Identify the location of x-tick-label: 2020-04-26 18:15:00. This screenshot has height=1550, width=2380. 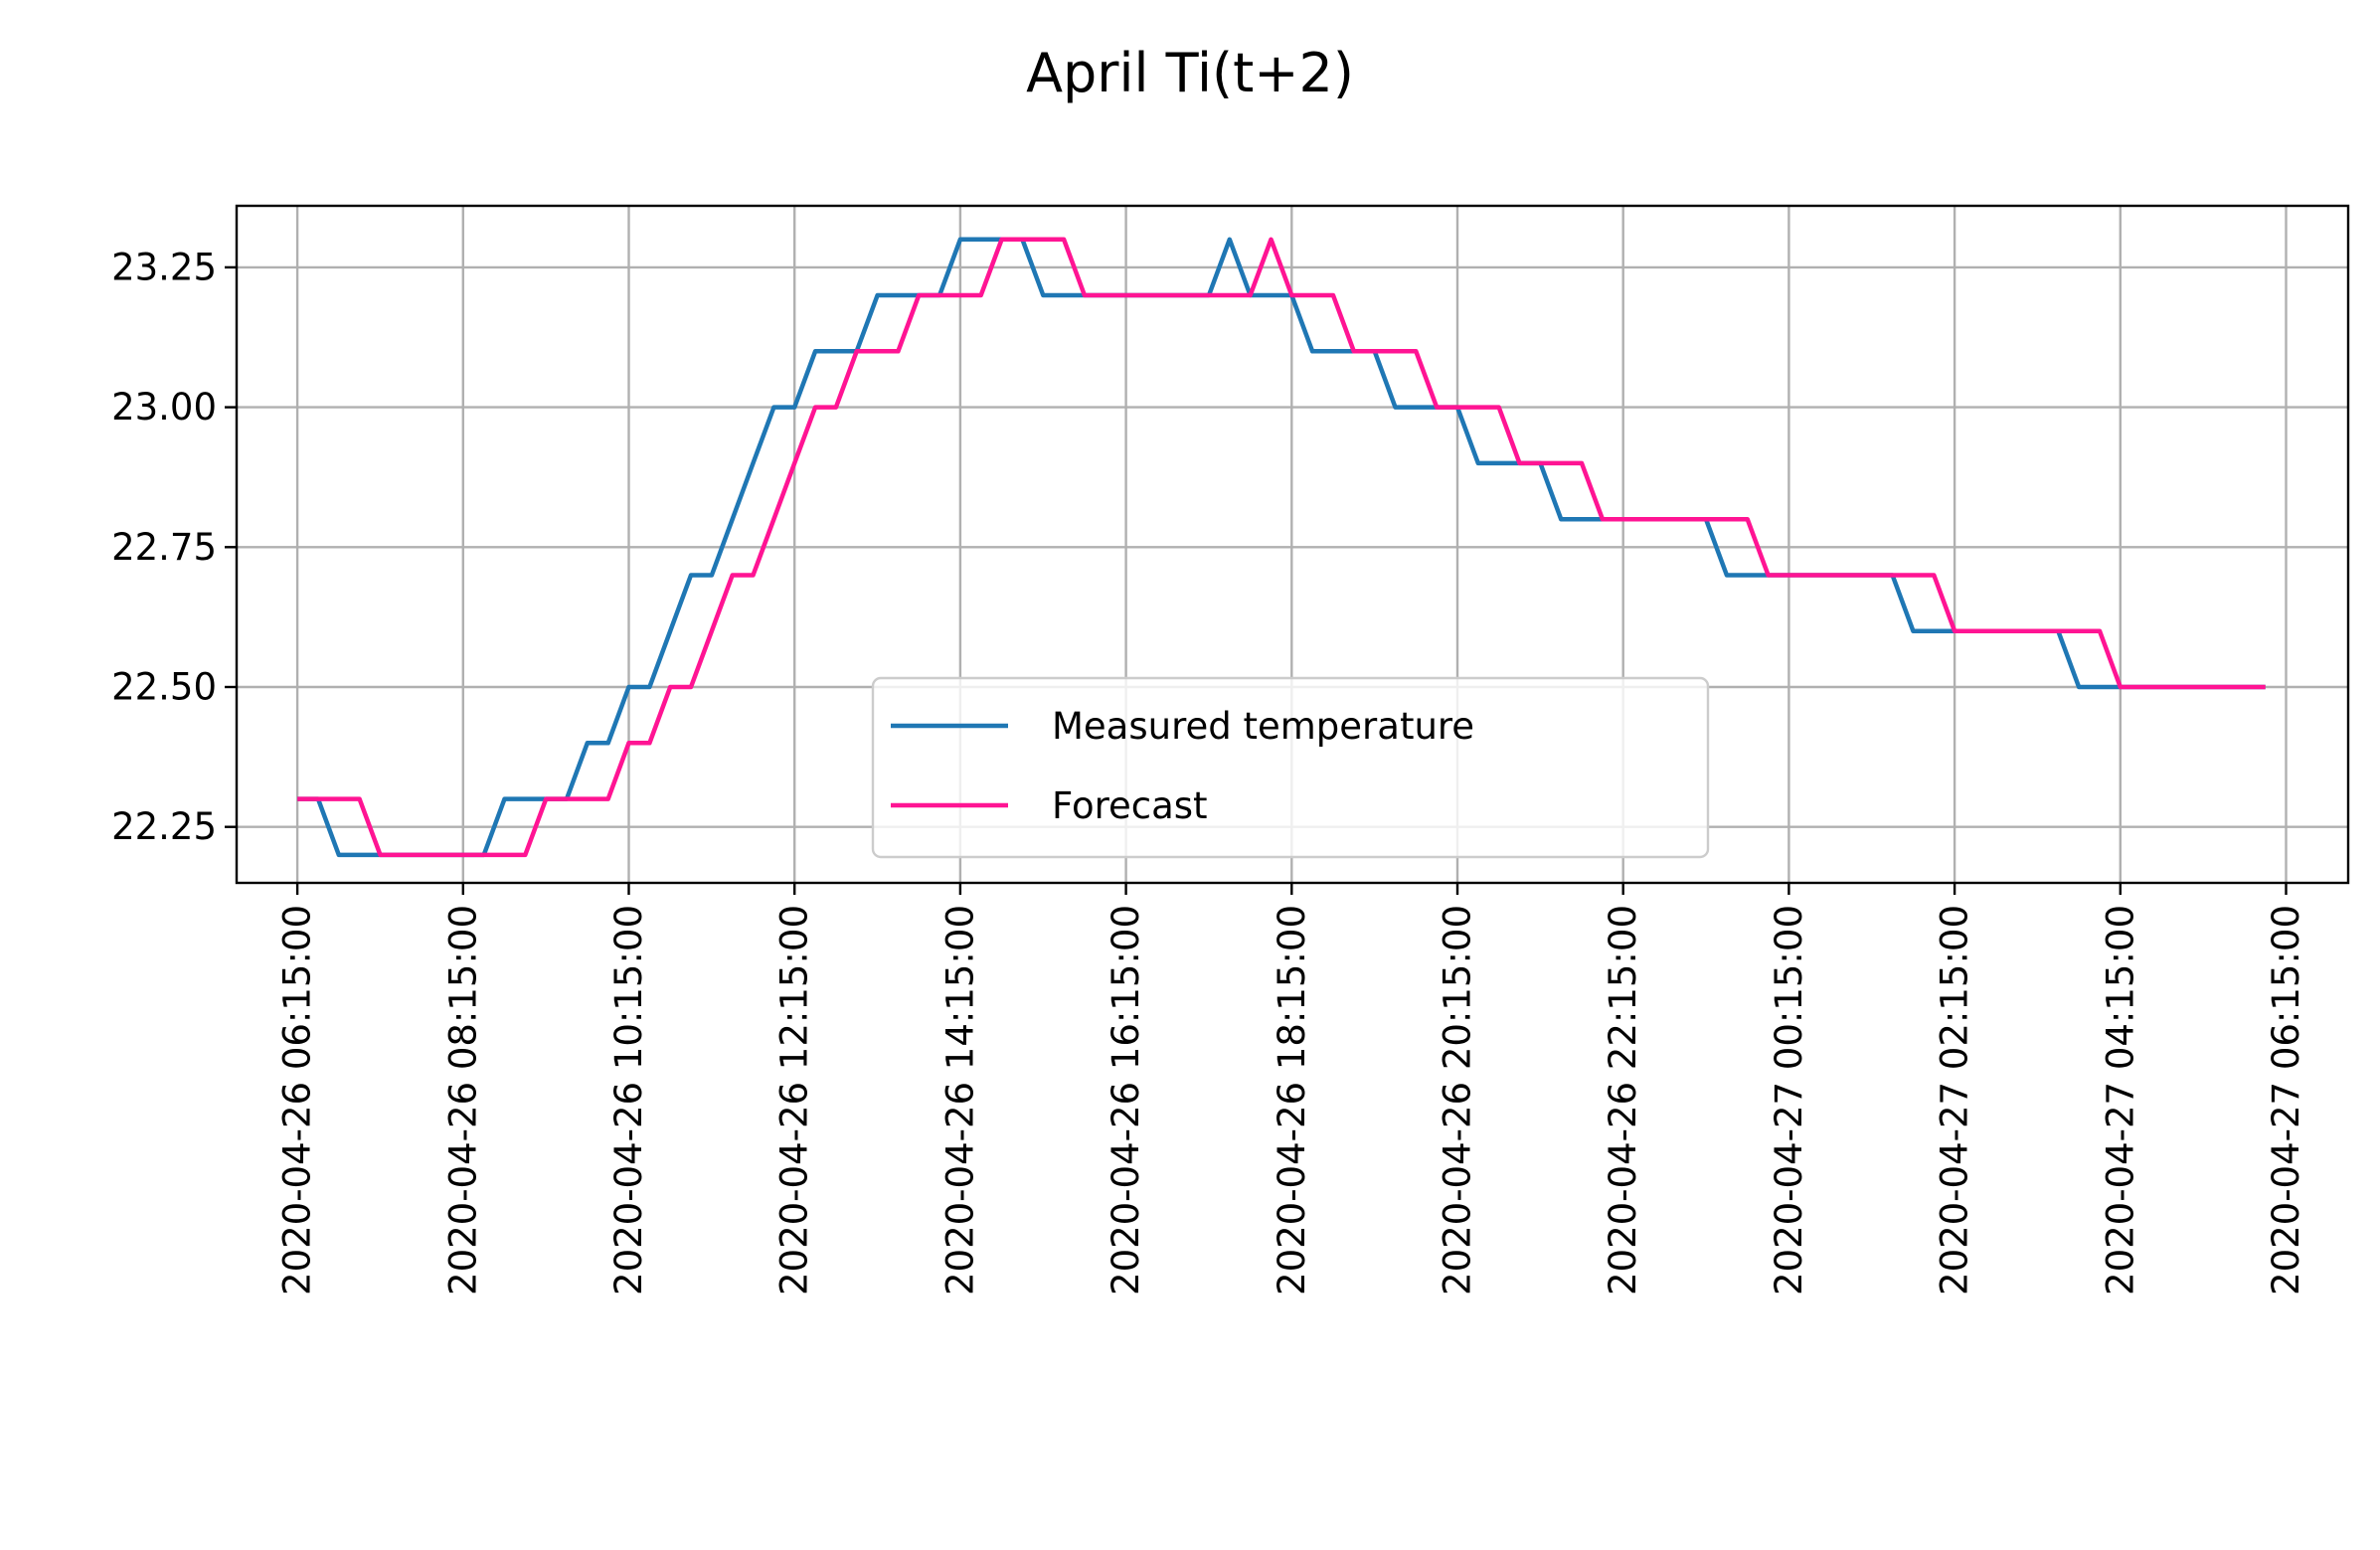
(1292, 1100).